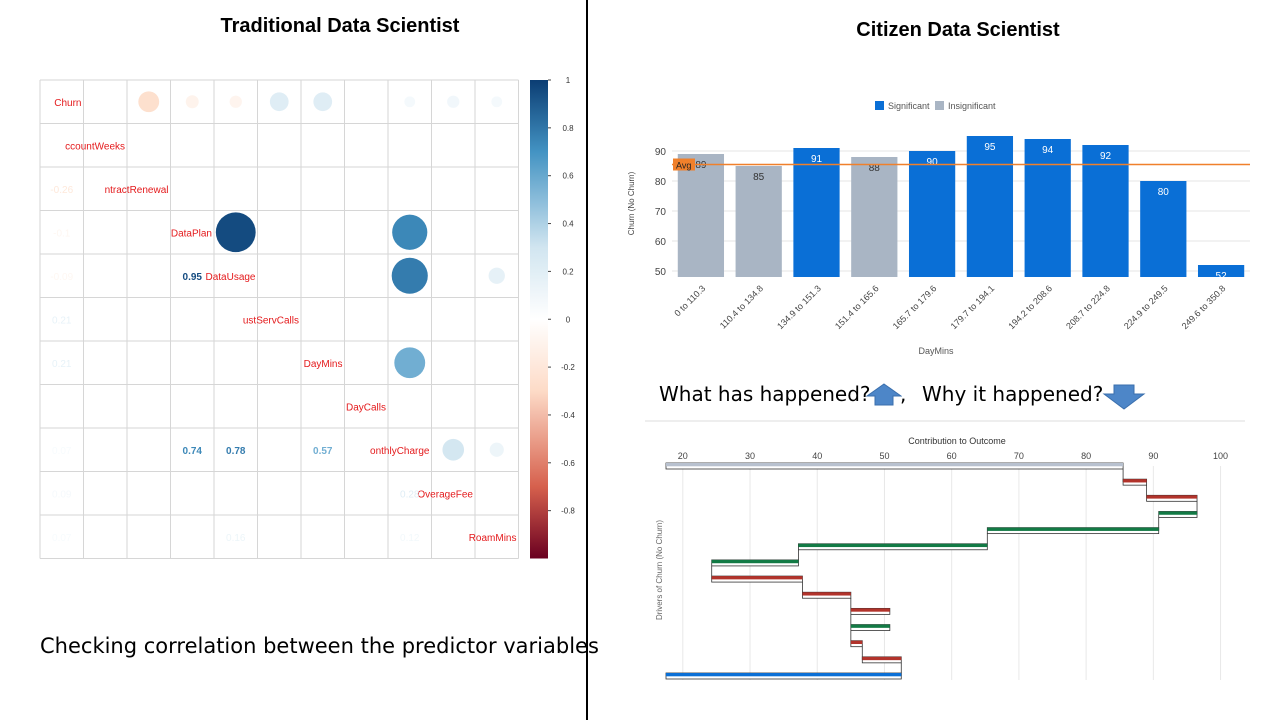 The width and height of the screenshot is (1280, 720). I want to click on correlation-value: -0.1, so click(62, 233).